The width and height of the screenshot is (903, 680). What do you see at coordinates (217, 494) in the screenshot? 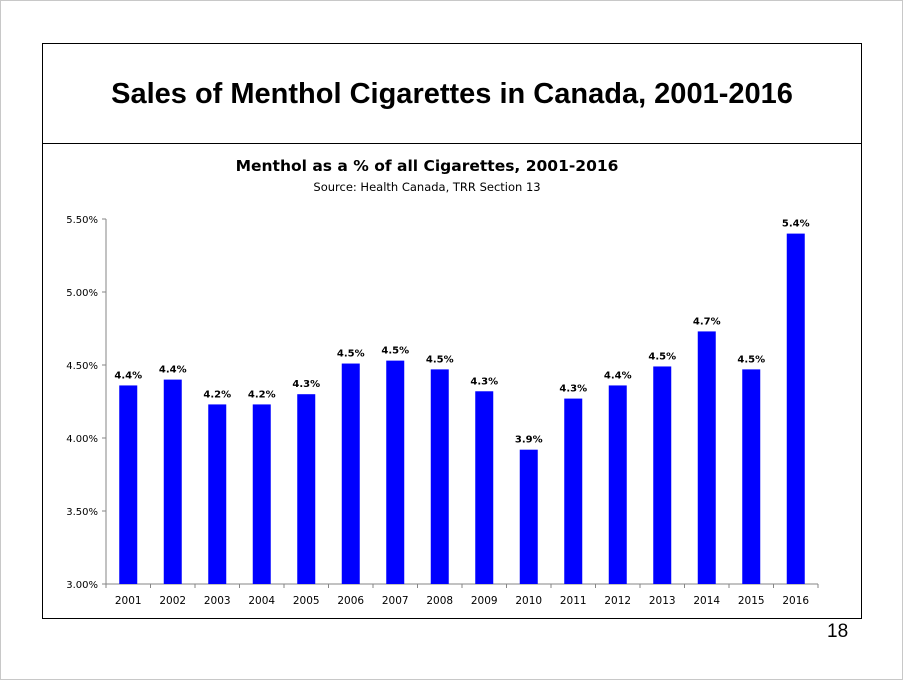
I see `bar-2003` at bounding box center [217, 494].